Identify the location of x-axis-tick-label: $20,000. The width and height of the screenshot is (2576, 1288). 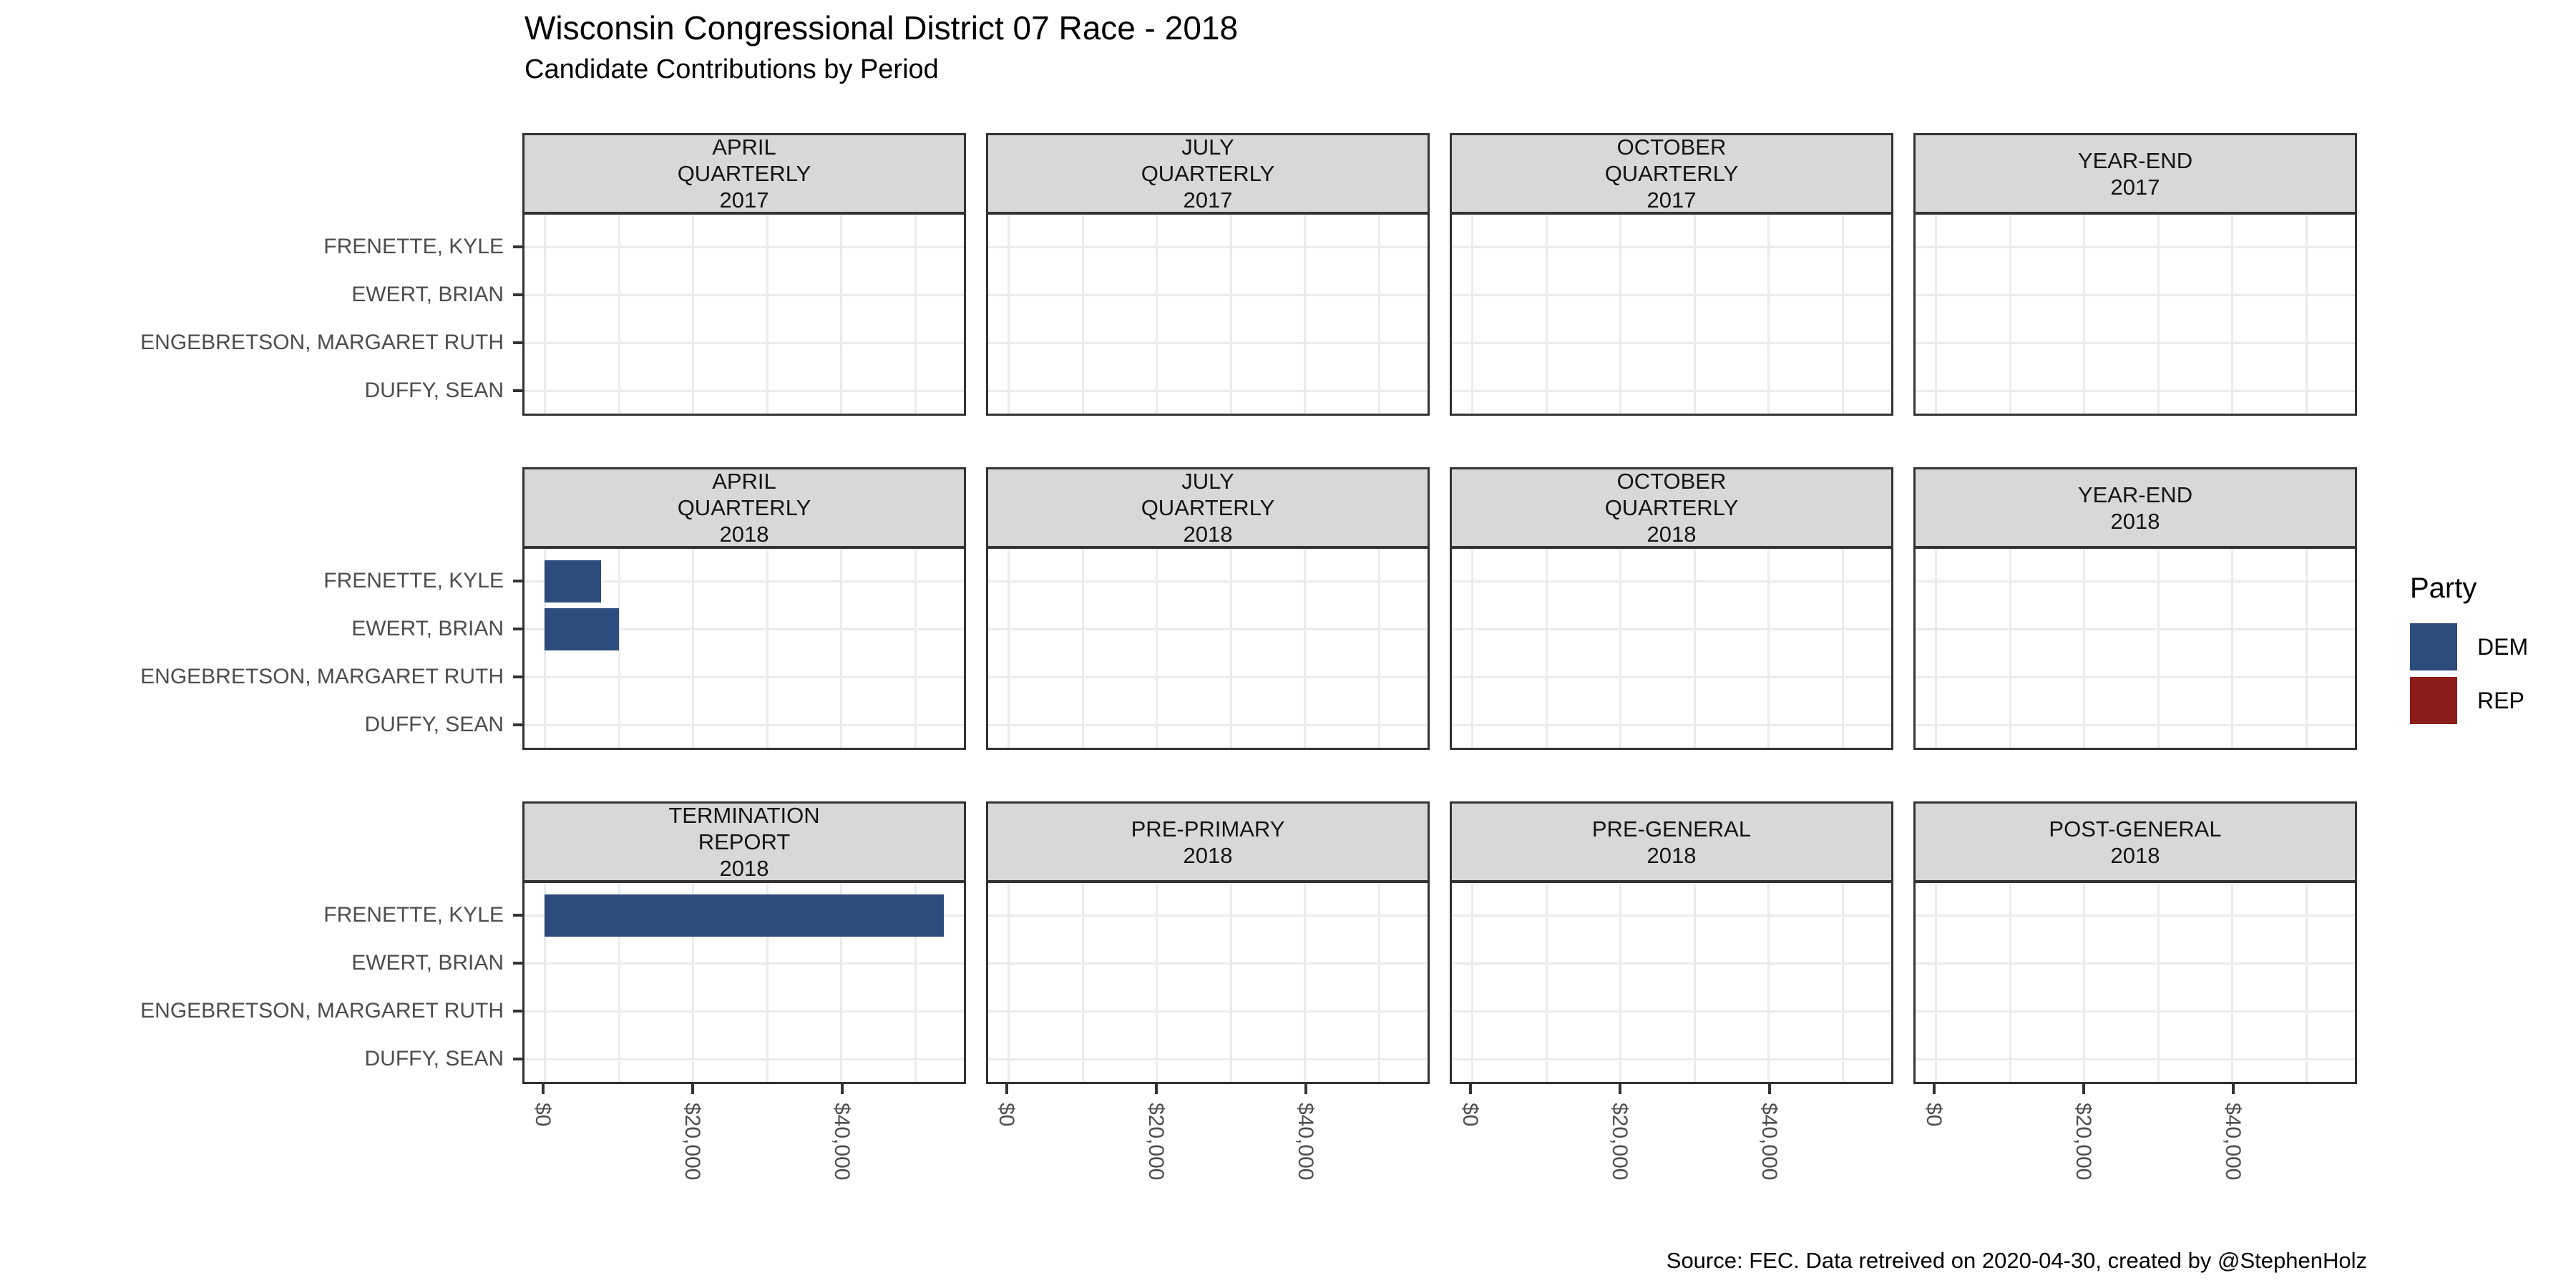
(1619, 1142).